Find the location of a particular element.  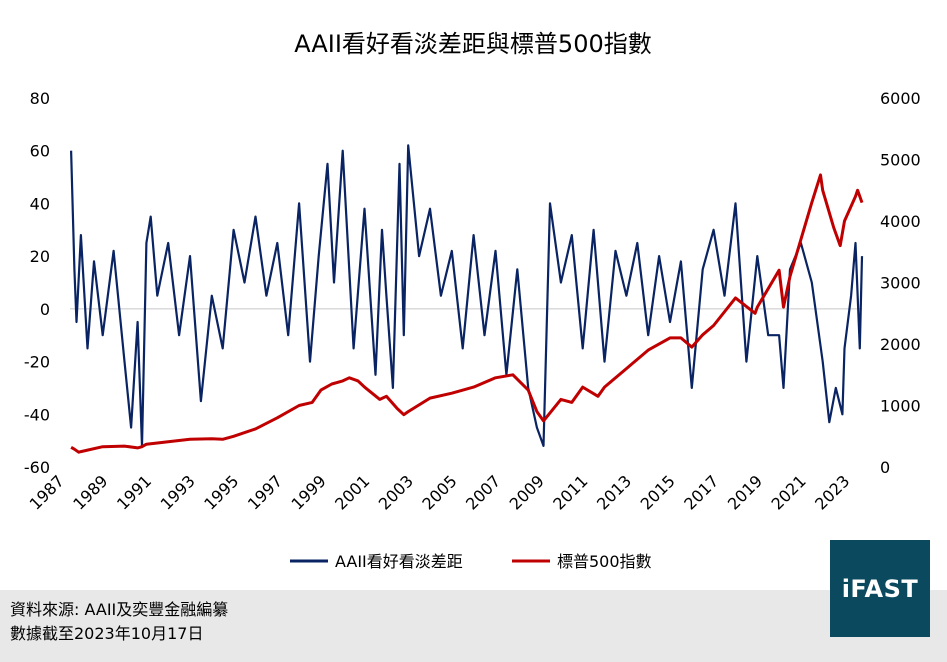

footer: 資料來源: AAII及奕豐金融編纂 數據截至2023年10月17日 is located at coordinates (473, 626).